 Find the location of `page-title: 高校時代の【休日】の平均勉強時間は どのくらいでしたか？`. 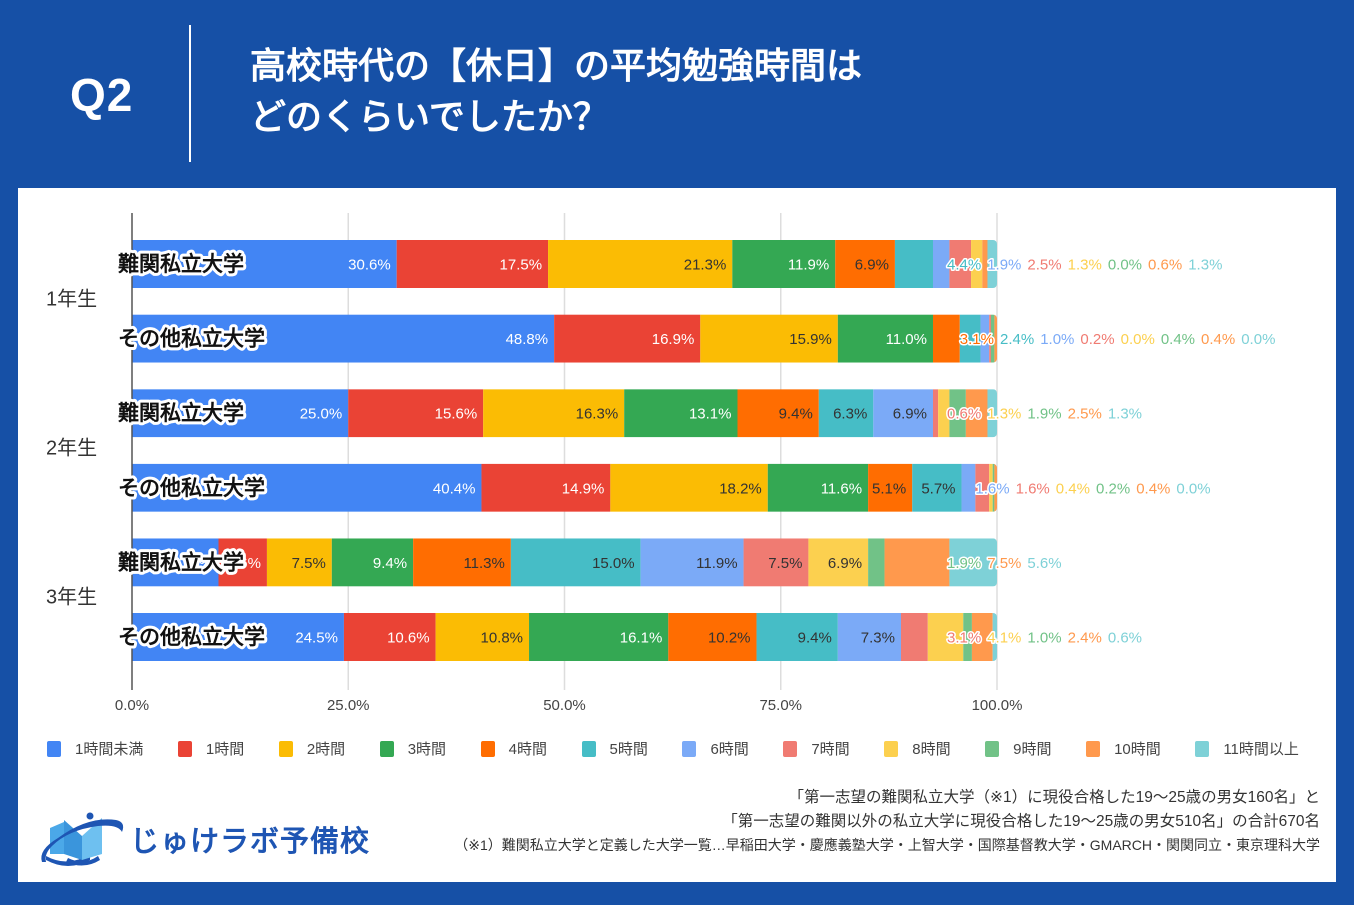

page-title: 高校時代の【休日】の平均勉強時間は どのくらいでしたか？ is located at coordinates (556, 91).